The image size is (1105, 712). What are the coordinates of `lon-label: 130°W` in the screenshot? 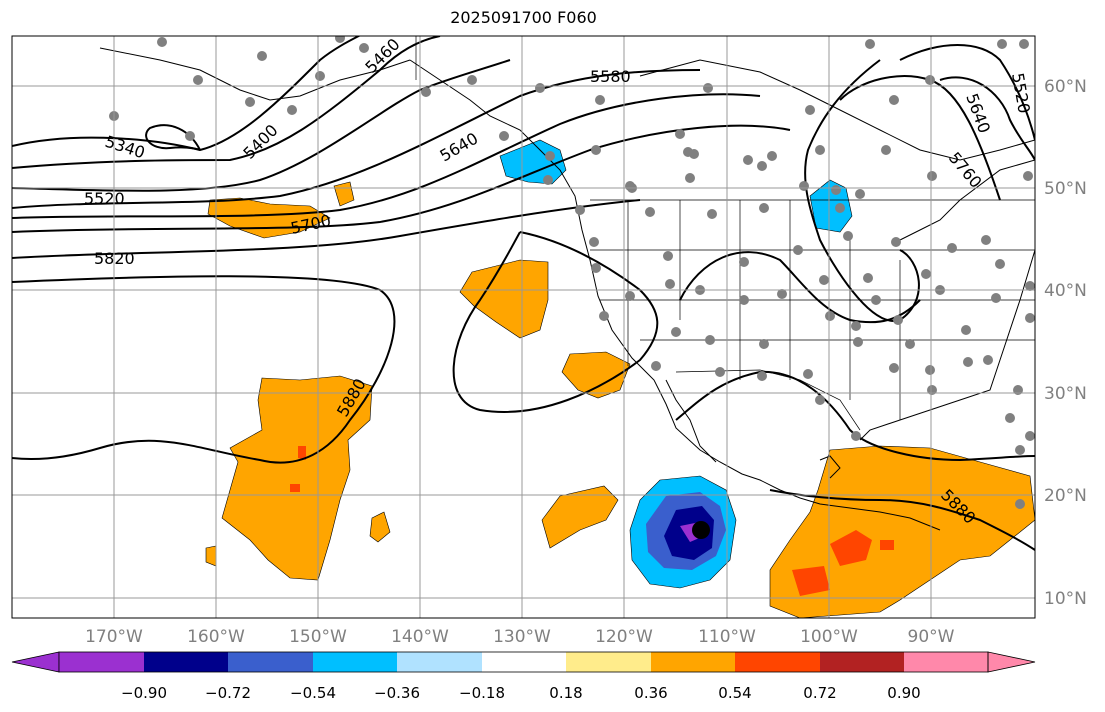 It's located at (522, 637).